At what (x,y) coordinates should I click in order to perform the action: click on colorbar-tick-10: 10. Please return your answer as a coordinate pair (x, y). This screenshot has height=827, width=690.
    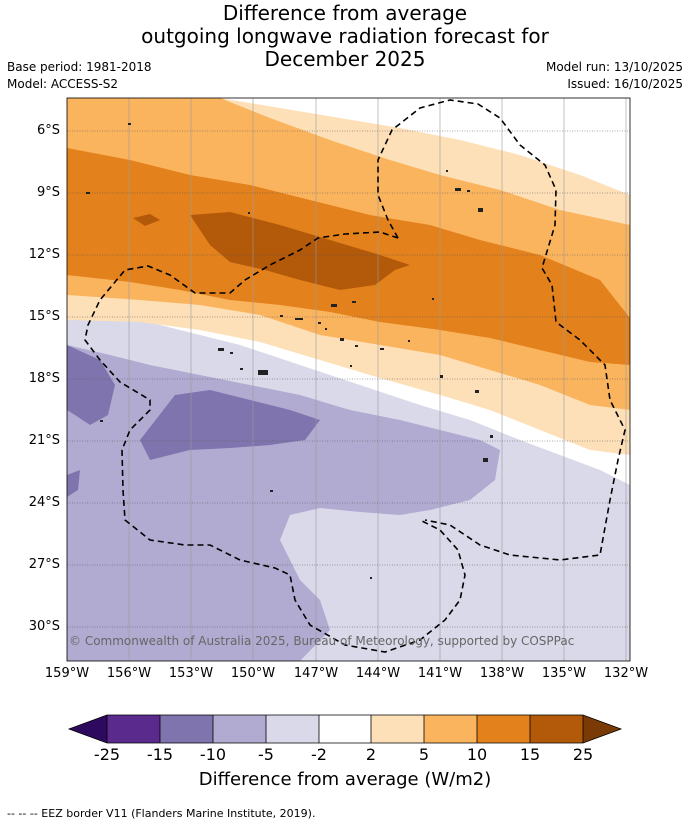
    Looking at the image, I should click on (477, 754).